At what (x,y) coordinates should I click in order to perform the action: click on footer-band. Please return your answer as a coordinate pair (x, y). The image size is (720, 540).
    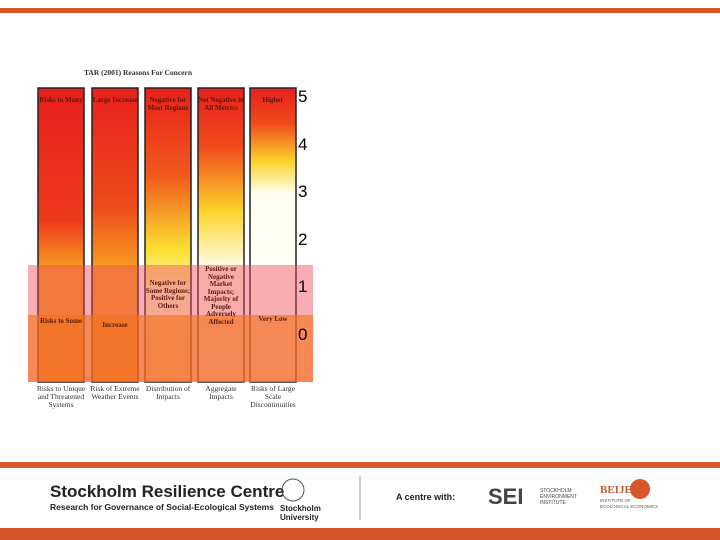
    Looking at the image, I should click on (360, 465).